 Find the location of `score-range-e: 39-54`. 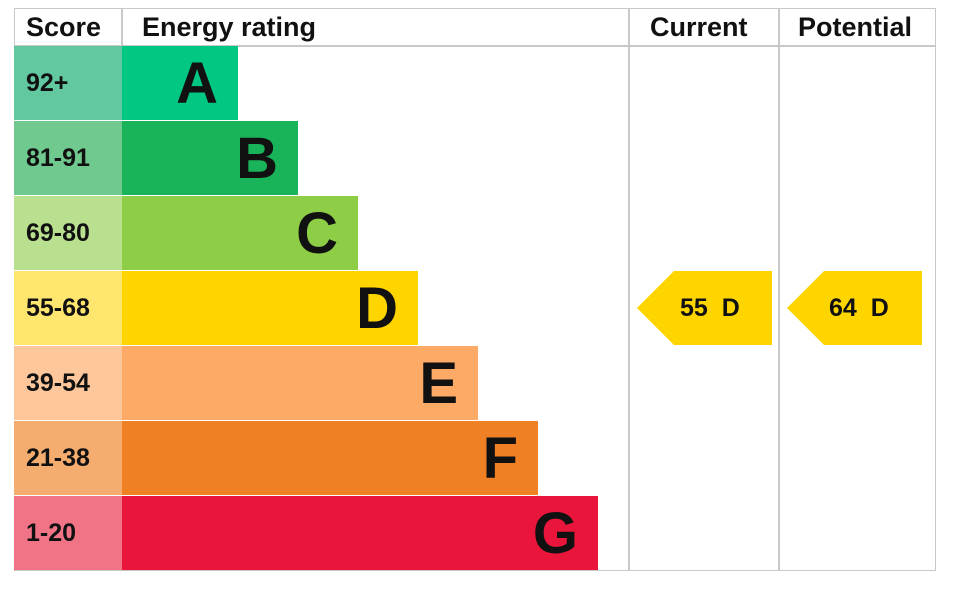

score-range-e: 39-54 is located at coordinates (68, 383).